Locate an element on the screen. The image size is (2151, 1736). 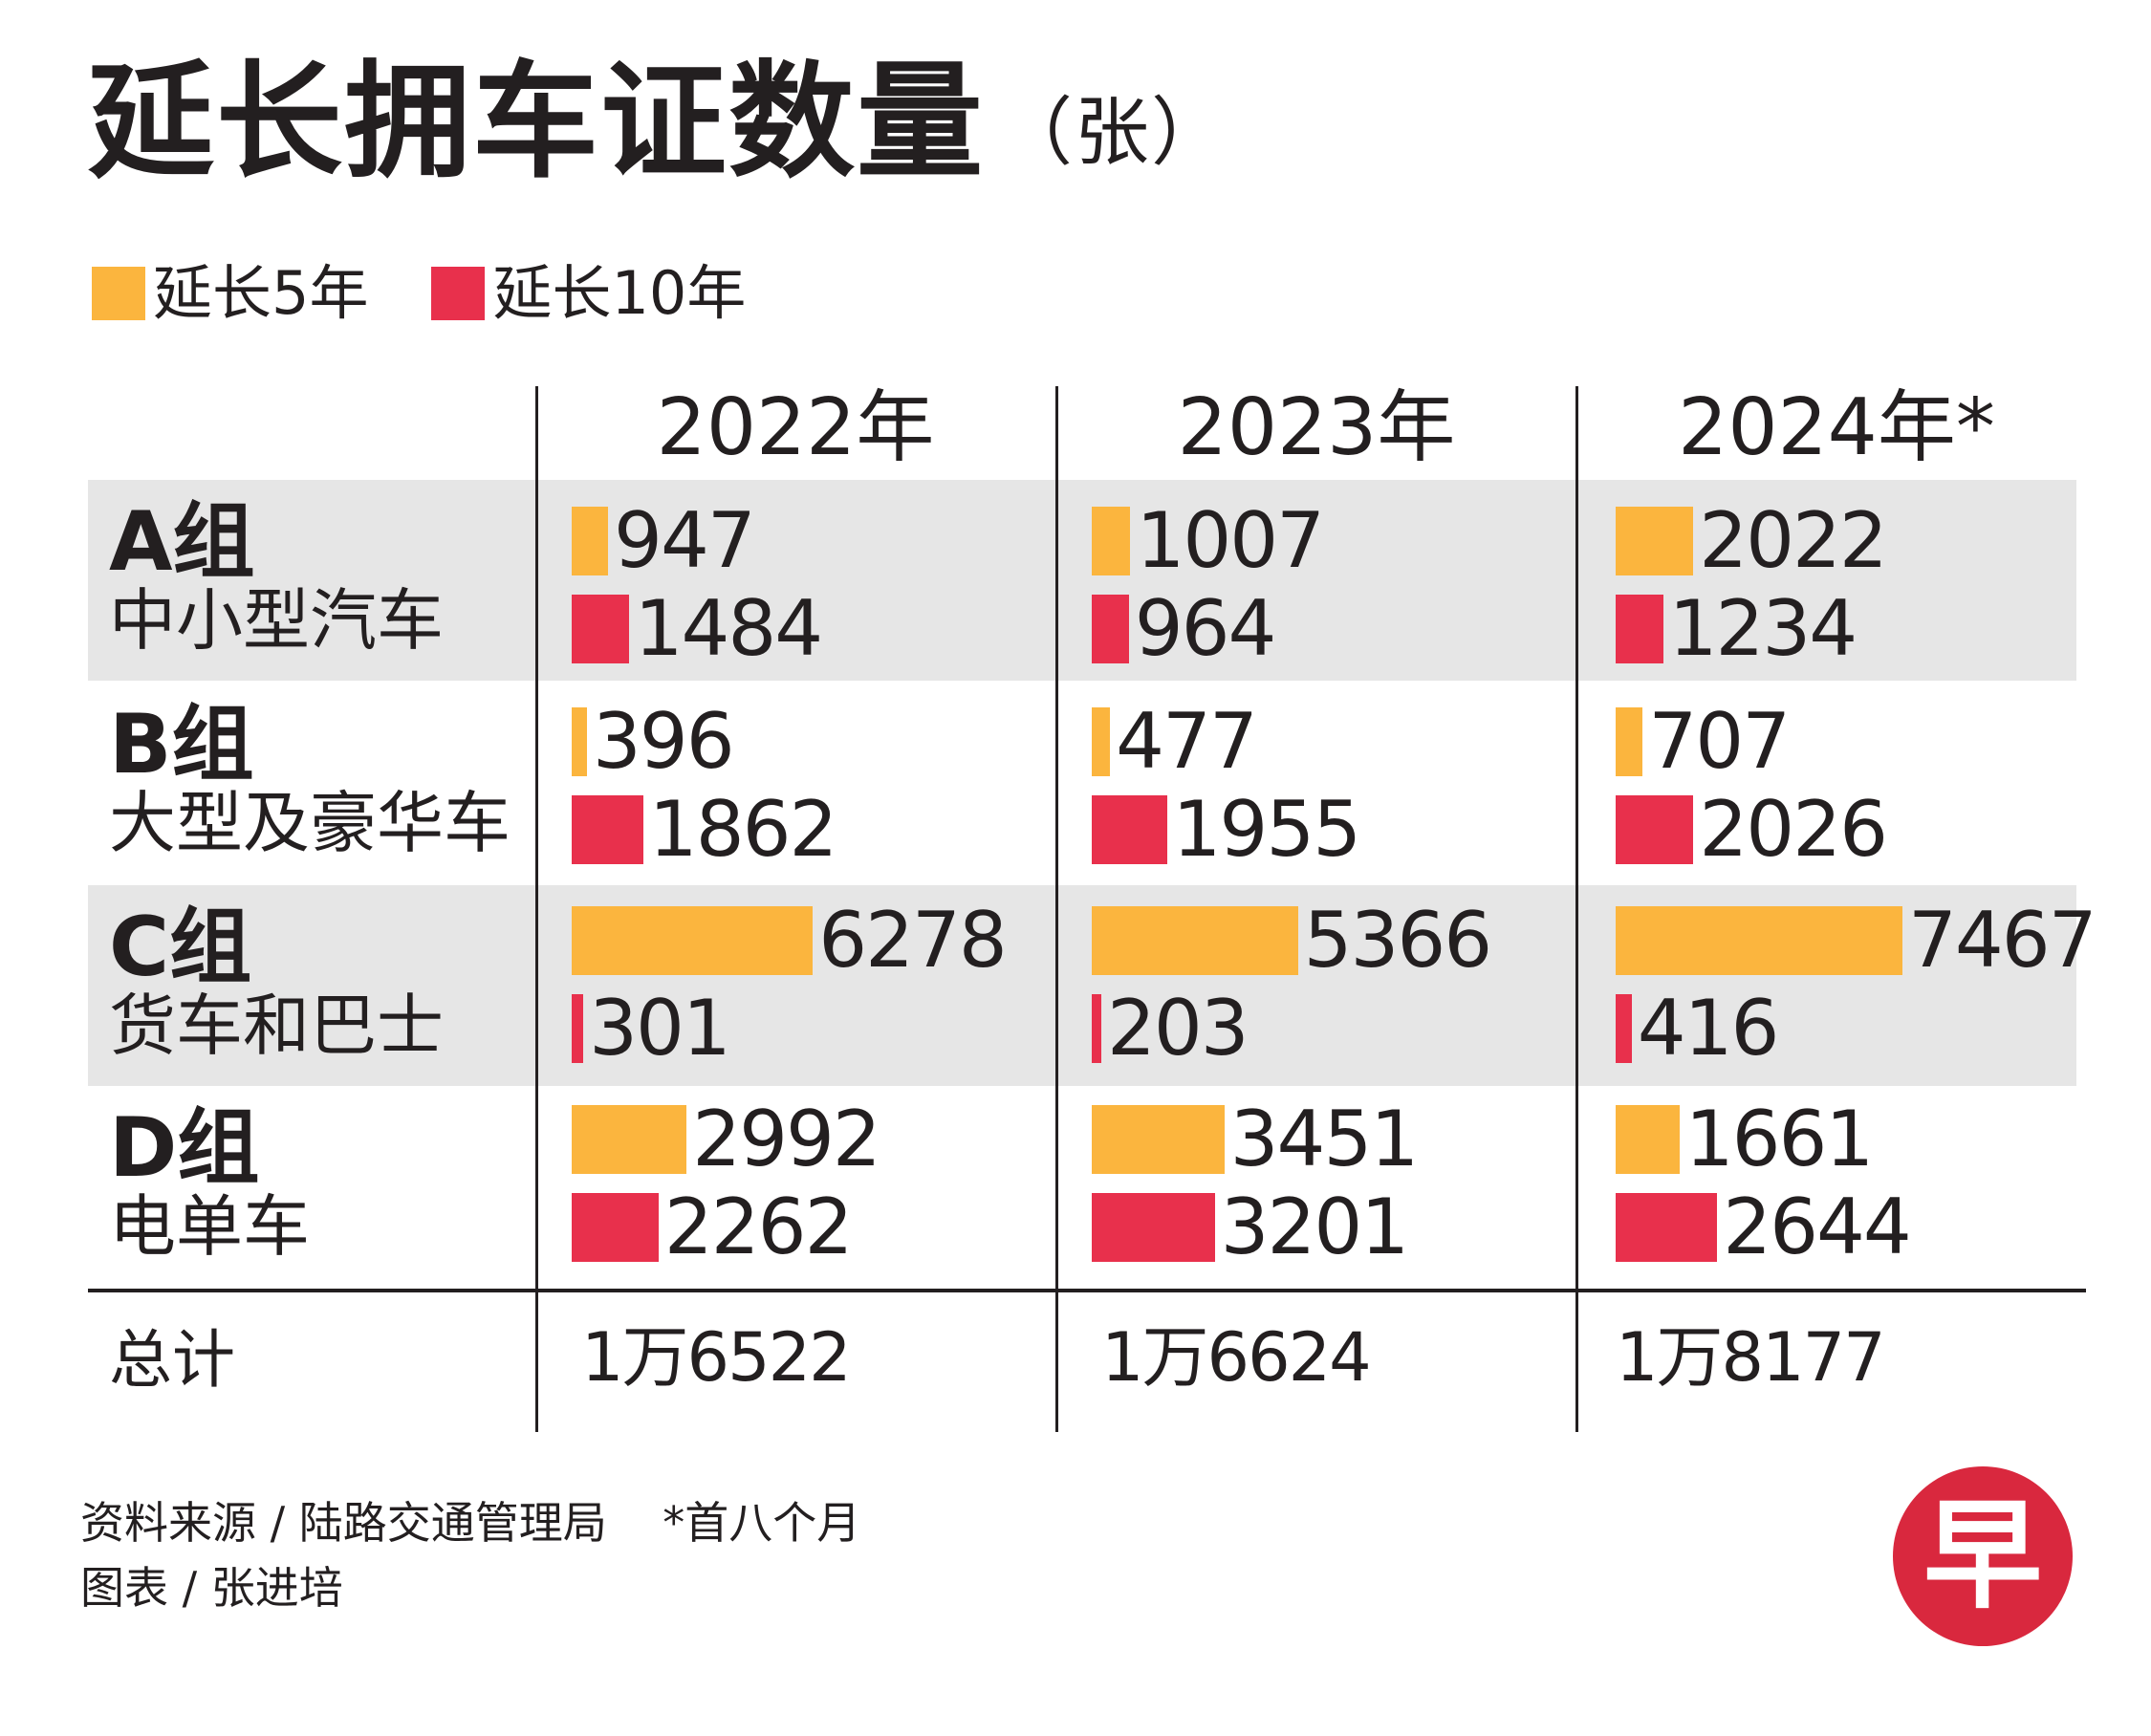
row-band-a is located at coordinates (1082, 580).